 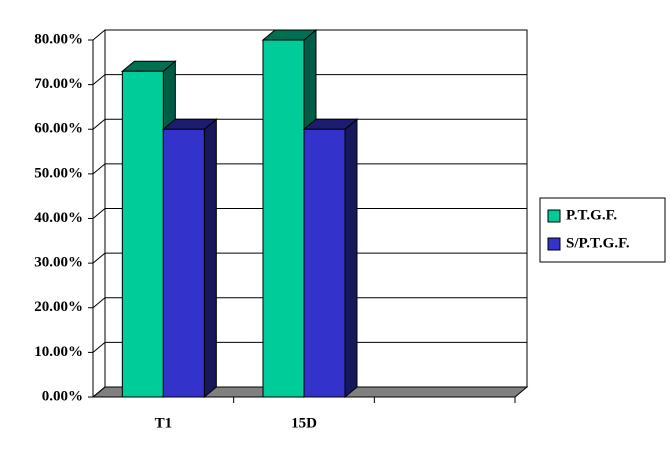 I want to click on legend-label: S/P.T.G.F., so click(x=598, y=243).